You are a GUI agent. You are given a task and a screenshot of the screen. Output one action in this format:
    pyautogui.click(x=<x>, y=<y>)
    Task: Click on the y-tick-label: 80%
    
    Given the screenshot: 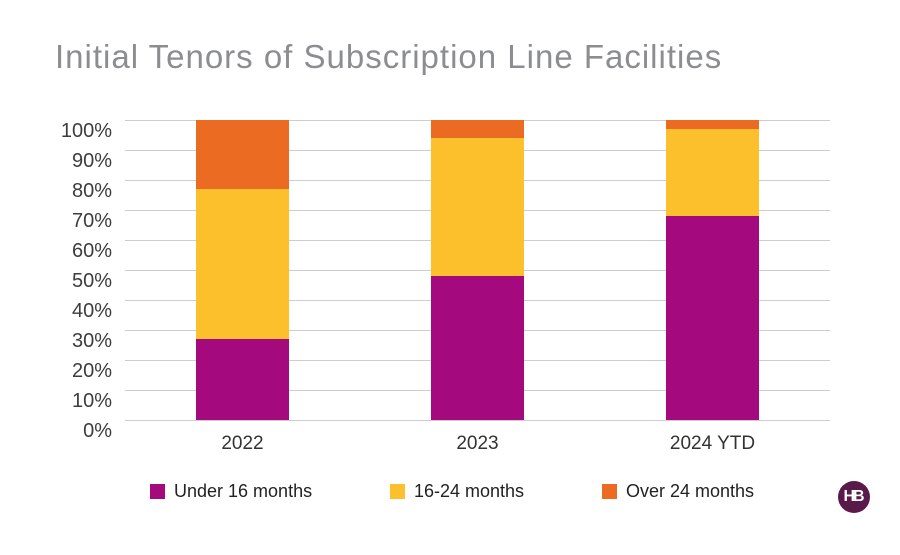 What is the action you would take?
    pyautogui.click(x=91, y=191)
    